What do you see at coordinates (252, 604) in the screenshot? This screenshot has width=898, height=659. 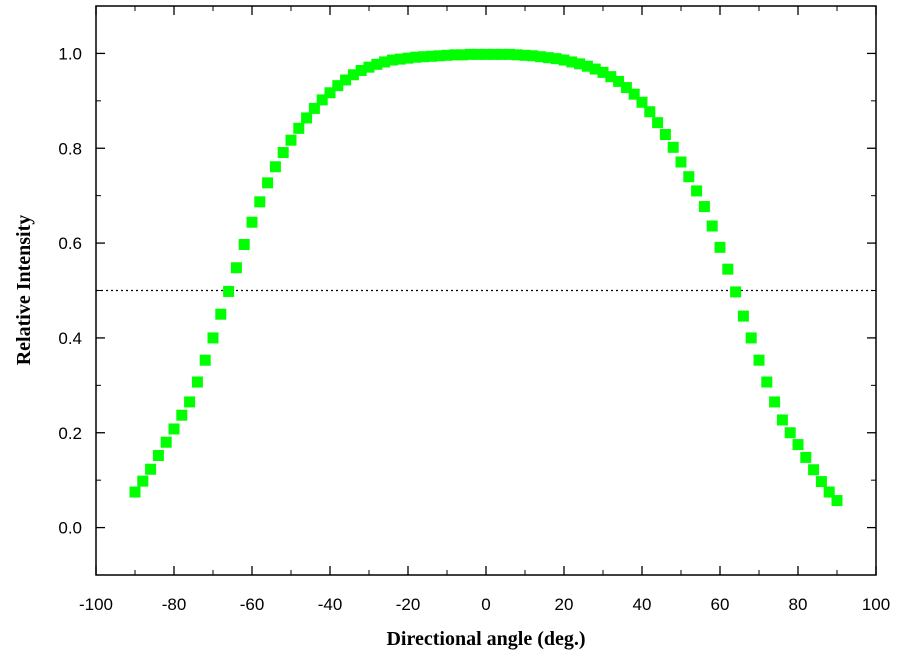 I see `x-tick-label: -60` at bounding box center [252, 604].